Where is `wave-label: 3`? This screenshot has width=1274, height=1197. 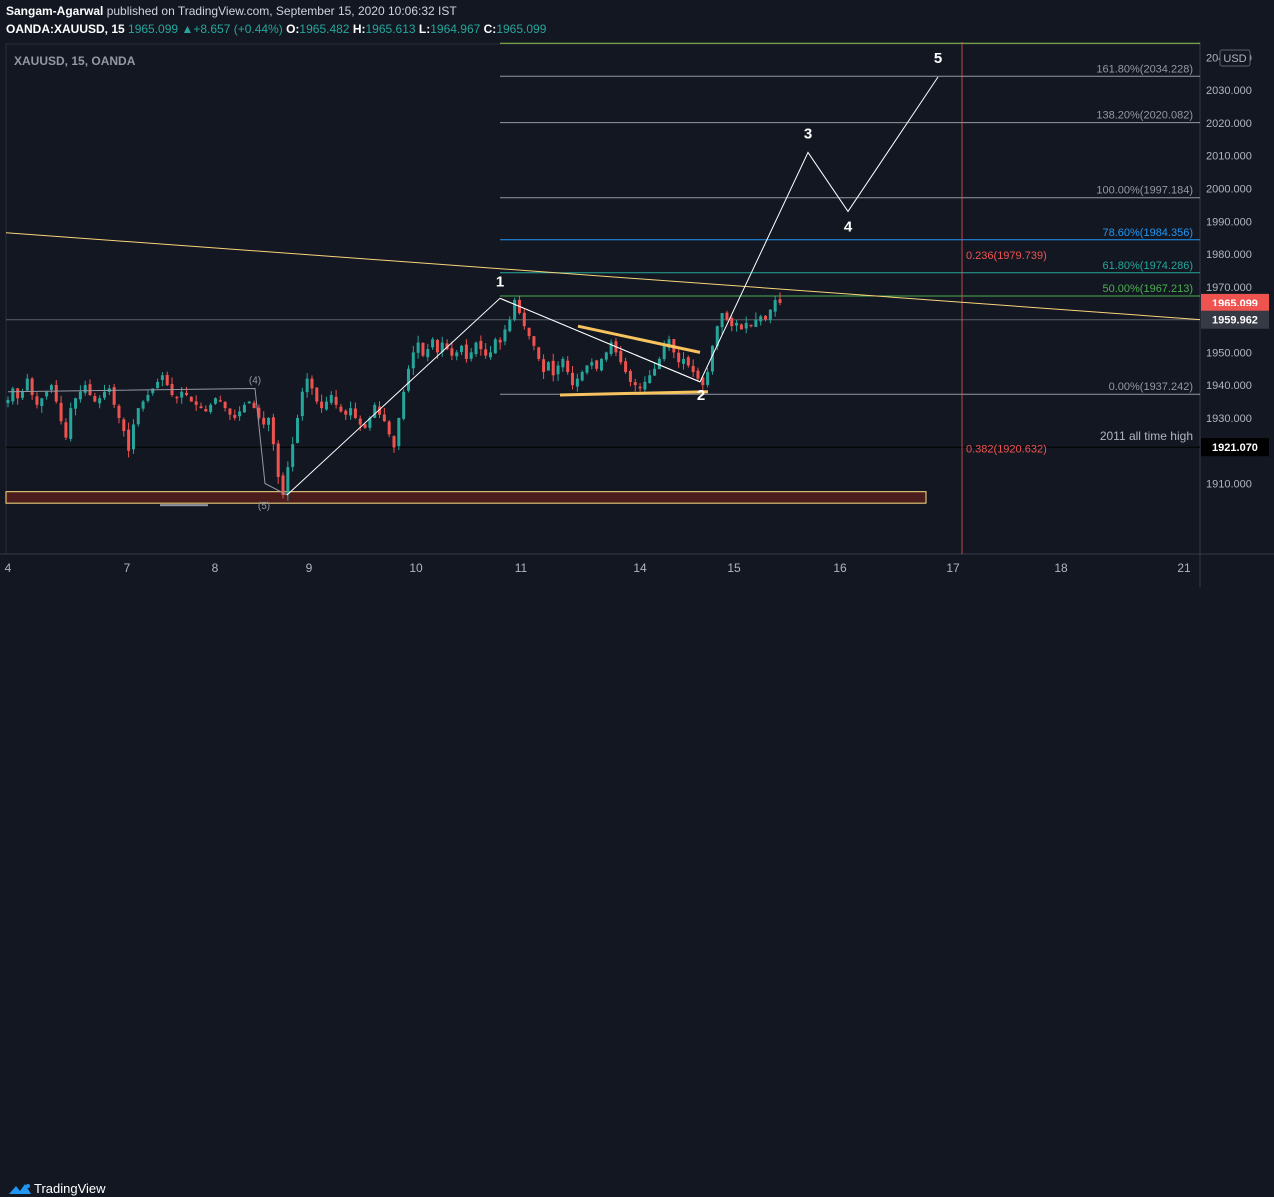
wave-label: 3 is located at coordinates (808, 133).